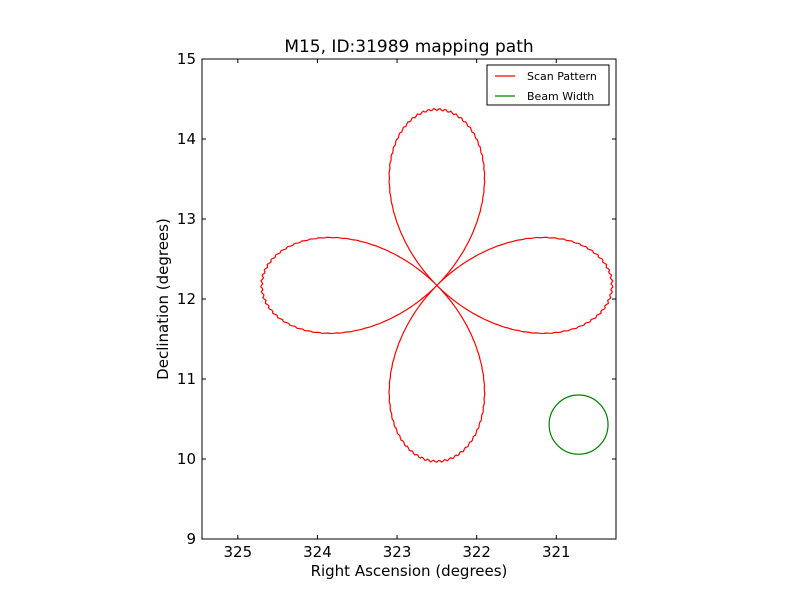 This screenshot has height=600, width=800. What do you see at coordinates (186, 219) in the screenshot?
I see `y-tick-label: 13` at bounding box center [186, 219].